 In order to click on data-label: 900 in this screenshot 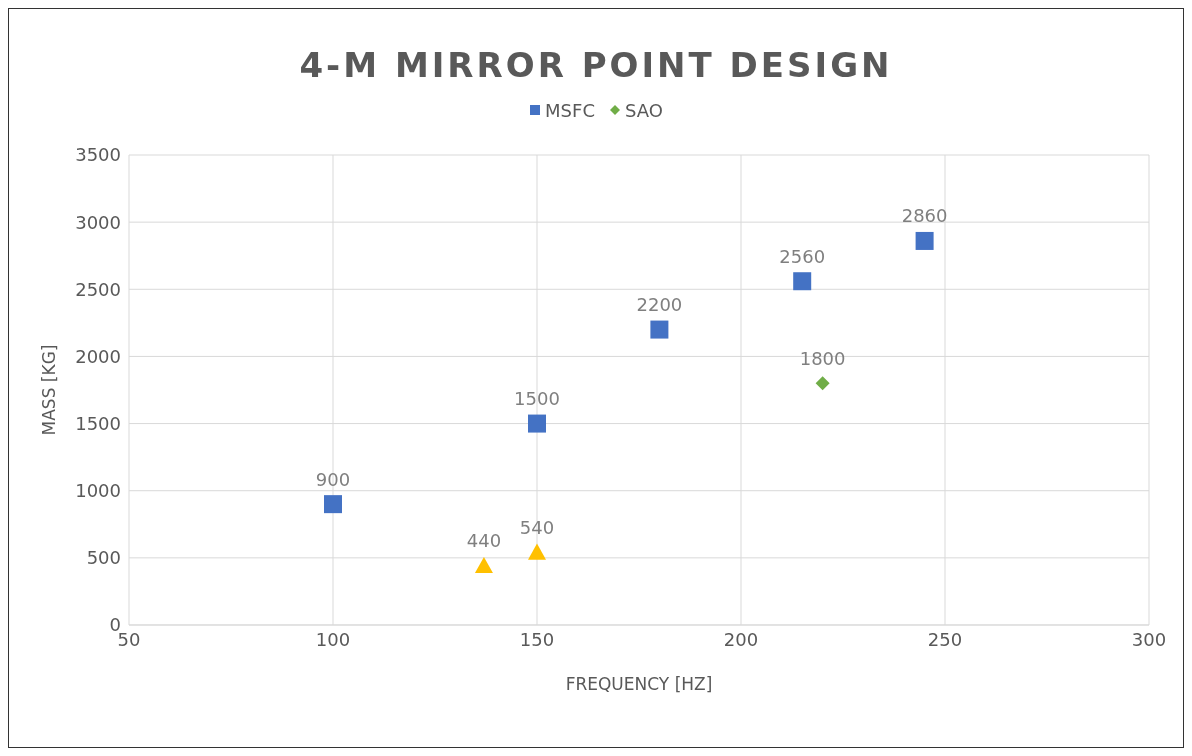, I will do `click(333, 479)`.